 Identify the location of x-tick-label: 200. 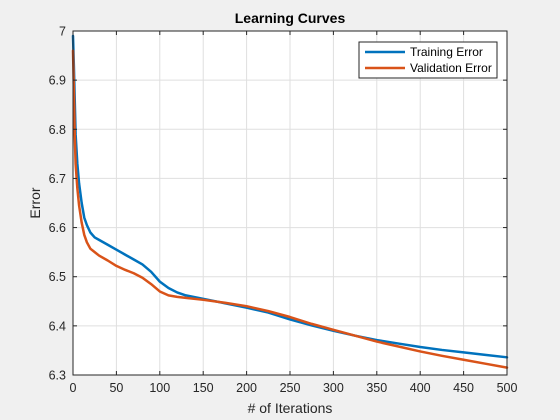
(246, 388).